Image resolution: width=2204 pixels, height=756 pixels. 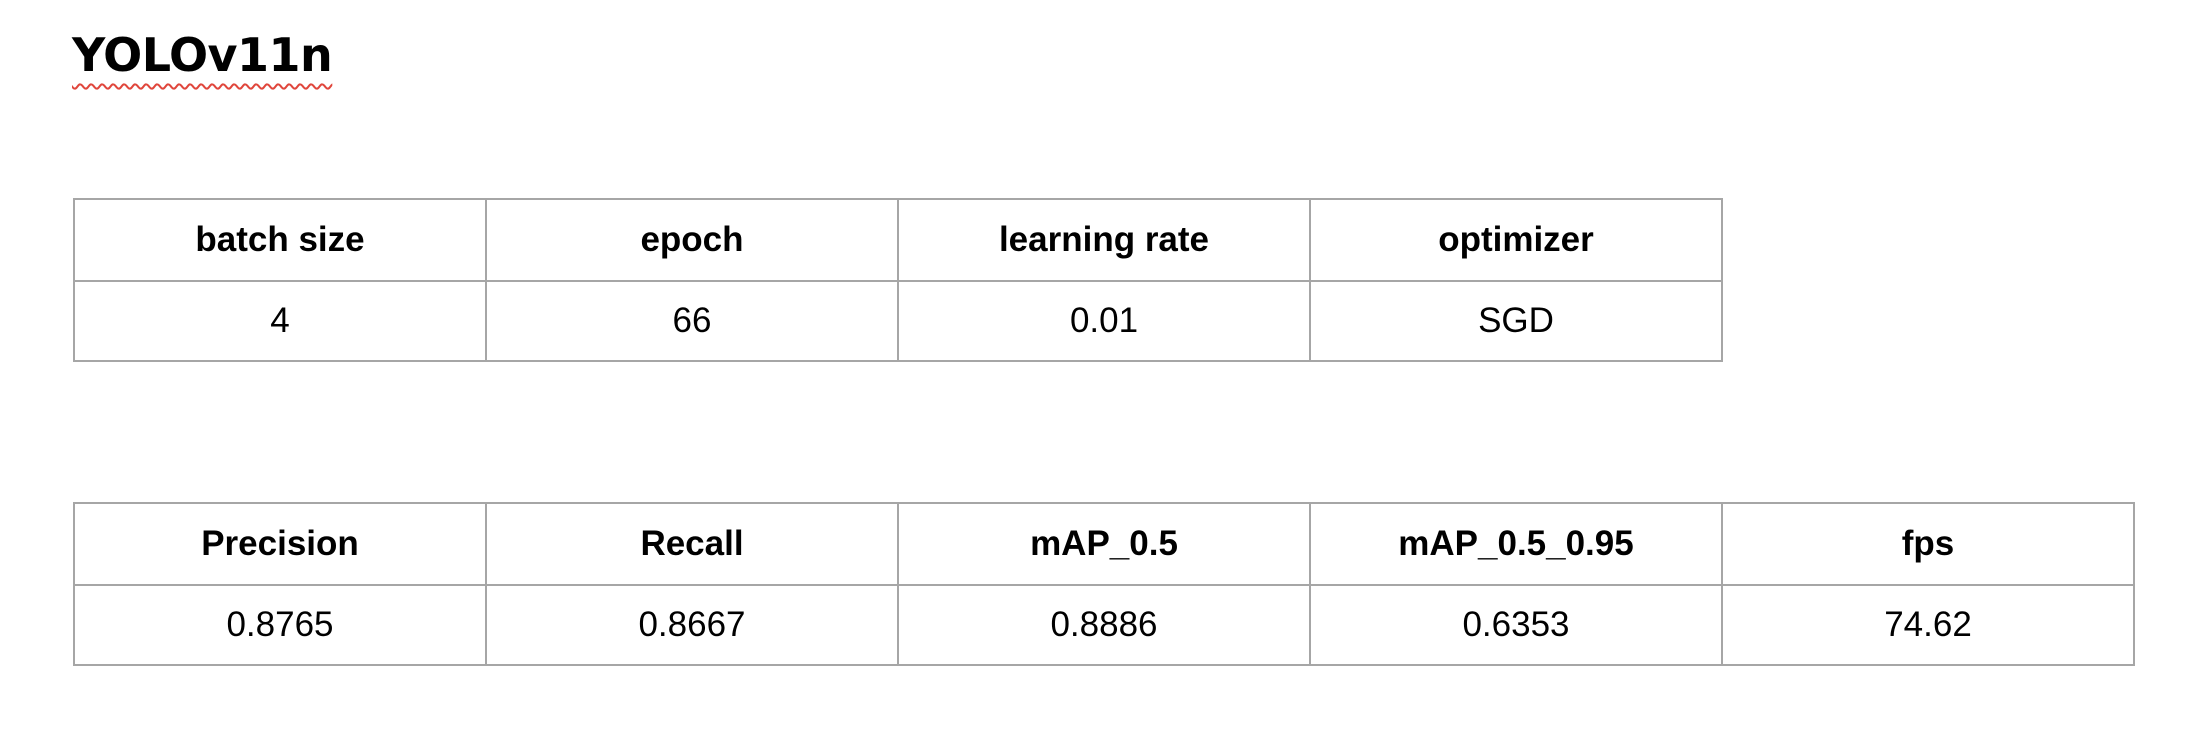 What do you see at coordinates (1516, 240) in the screenshot?
I see `header-optimizer: optimizer` at bounding box center [1516, 240].